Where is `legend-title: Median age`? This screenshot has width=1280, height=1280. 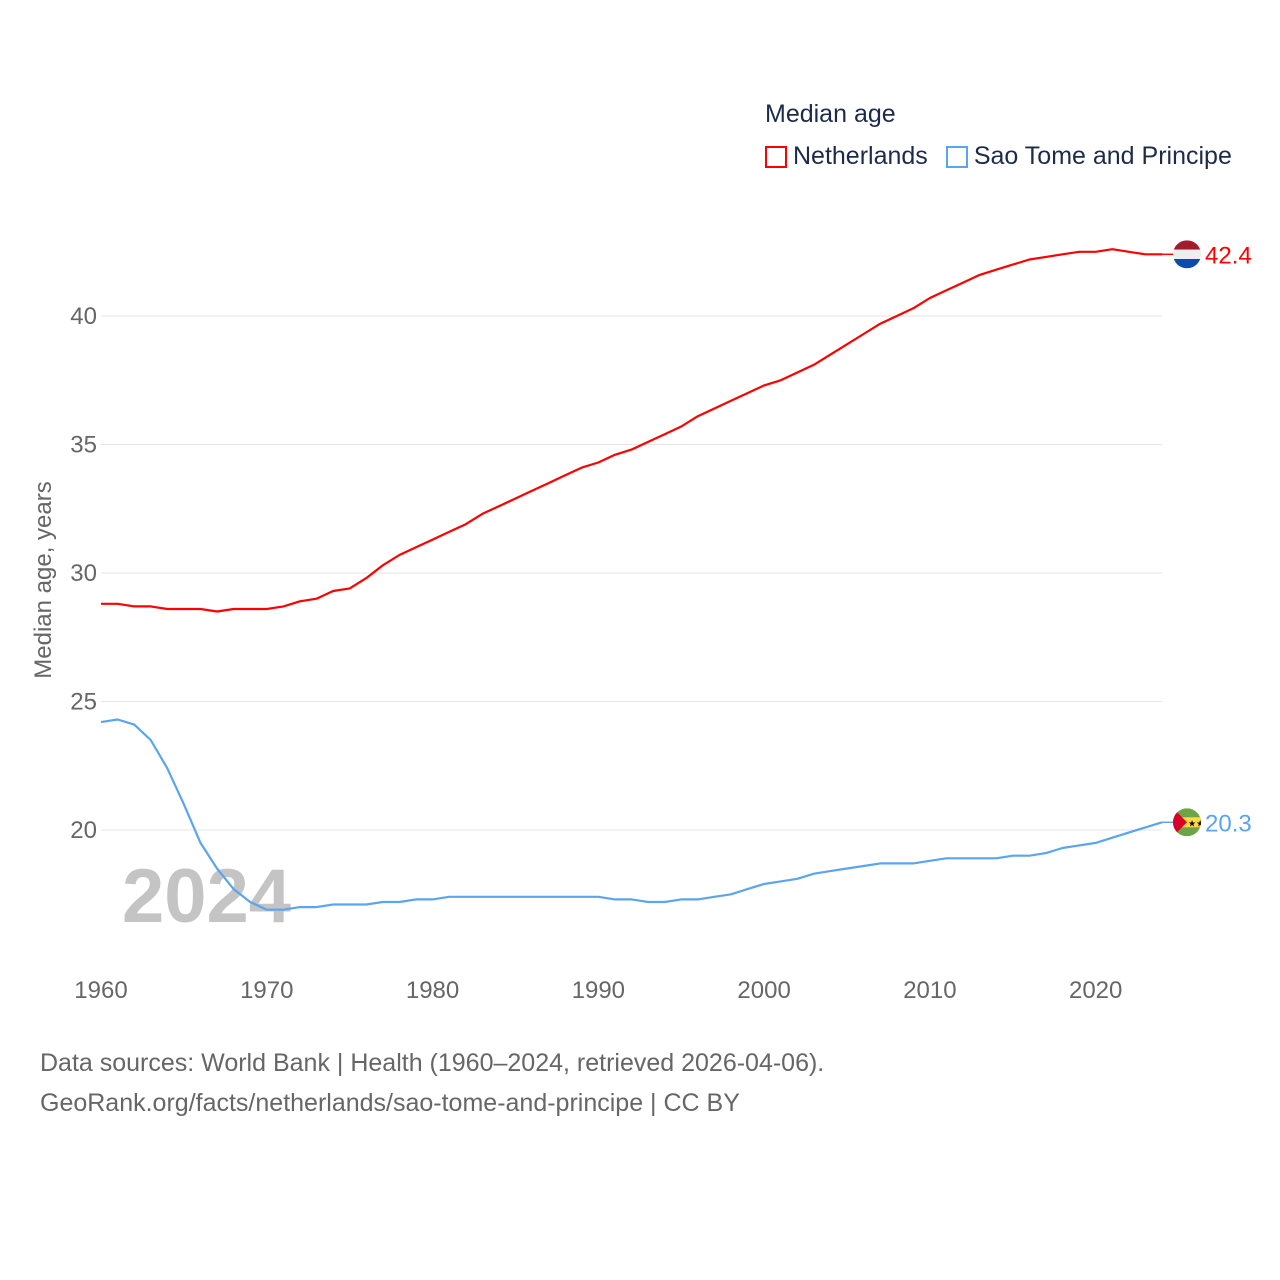 legend-title: Median age is located at coordinates (830, 114).